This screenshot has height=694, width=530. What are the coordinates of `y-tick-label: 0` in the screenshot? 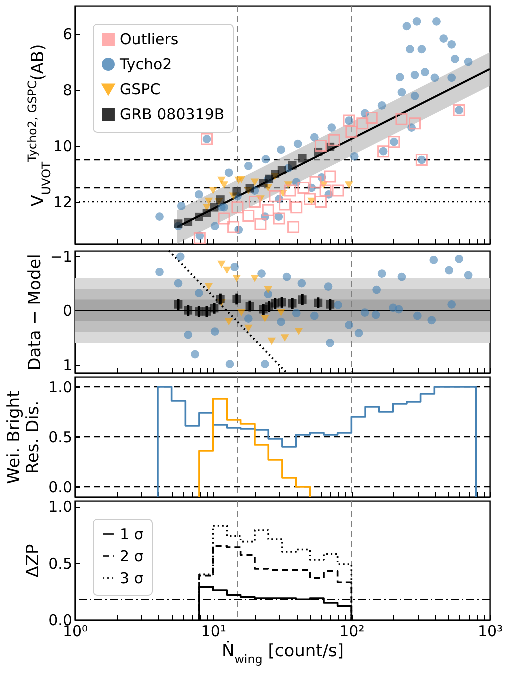 It's located at (67, 311).